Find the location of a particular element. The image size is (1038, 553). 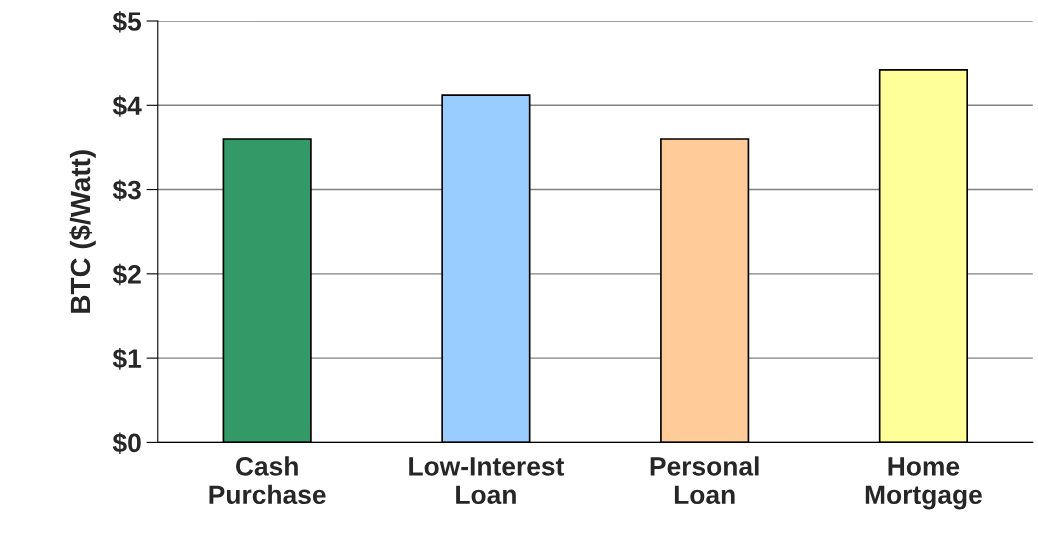

x-tick-label: Cash Purchase is located at coordinates (267, 480).